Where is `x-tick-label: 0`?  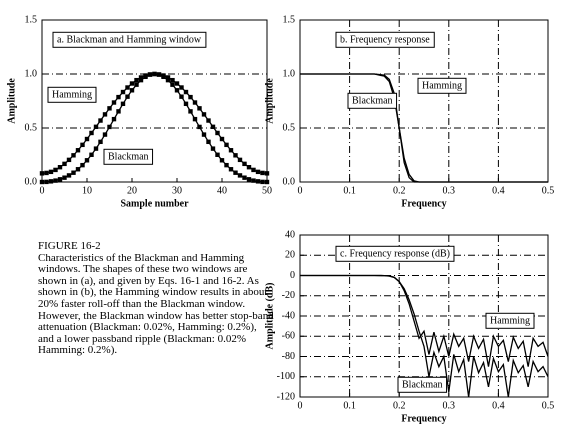
x-tick-label: 0 is located at coordinates (300, 190).